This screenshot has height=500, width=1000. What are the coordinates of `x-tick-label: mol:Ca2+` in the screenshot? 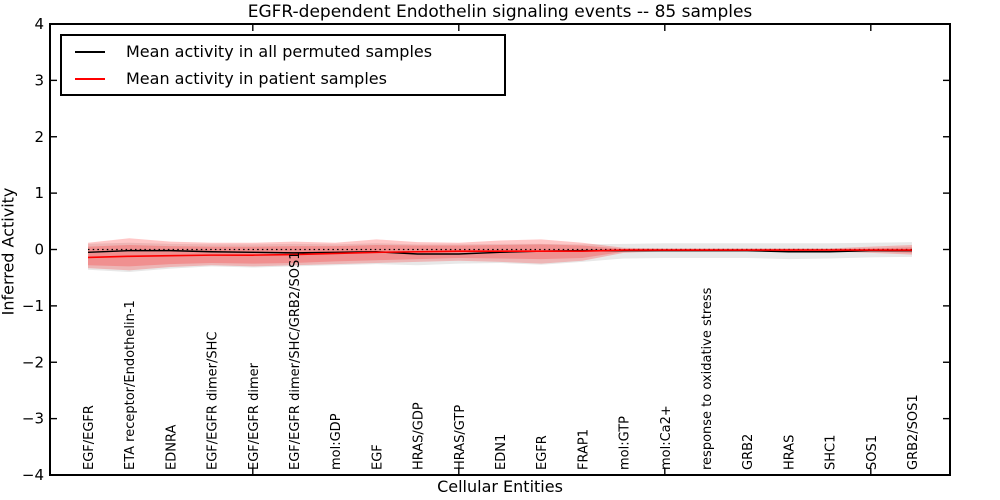 It's located at (666, 437).